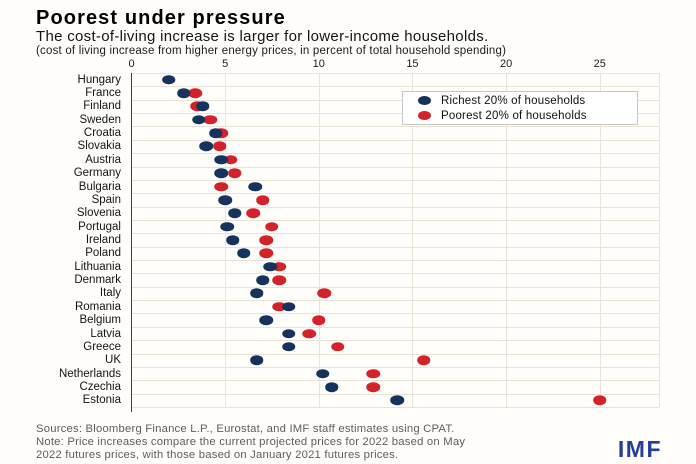 The width and height of the screenshot is (696, 464). Describe the element at coordinates (97, 280) in the screenshot. I see `country-label: Denmark` at that location.